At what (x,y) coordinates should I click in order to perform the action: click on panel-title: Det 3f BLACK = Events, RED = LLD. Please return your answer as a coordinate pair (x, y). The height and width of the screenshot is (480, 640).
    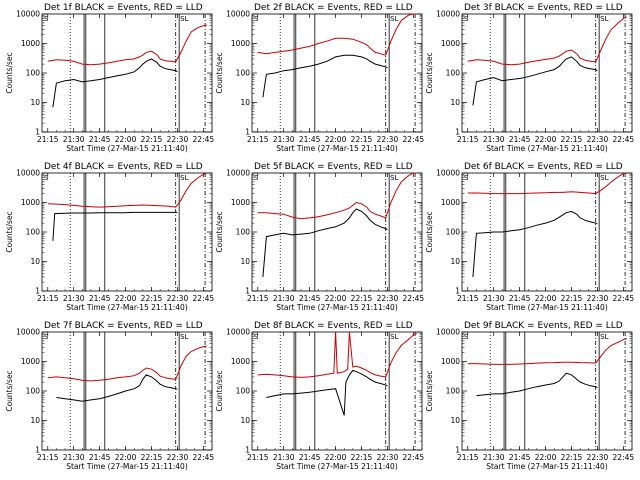
    Looking at the image, I should click on (543, 8).